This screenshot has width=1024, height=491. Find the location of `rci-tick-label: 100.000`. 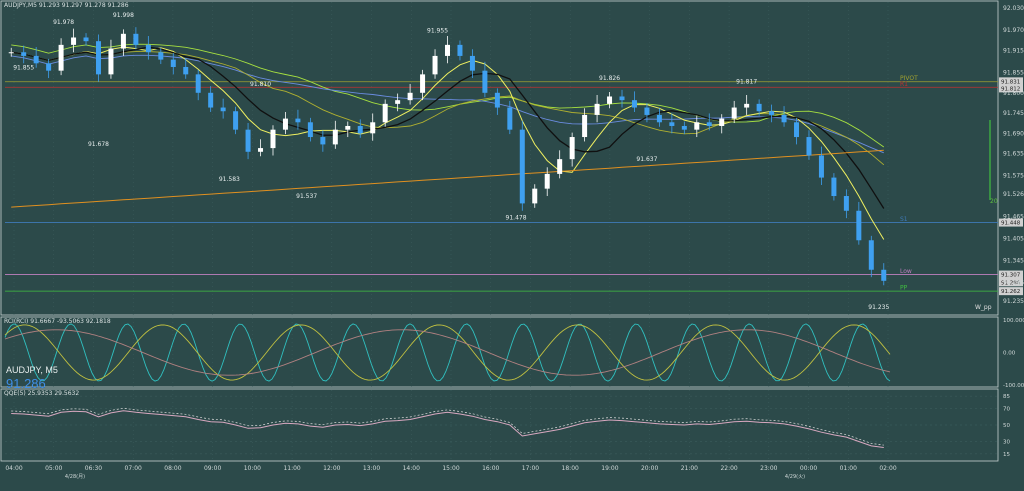

rci-tick-label: 100.000 is located at coordinates (1013, 321).